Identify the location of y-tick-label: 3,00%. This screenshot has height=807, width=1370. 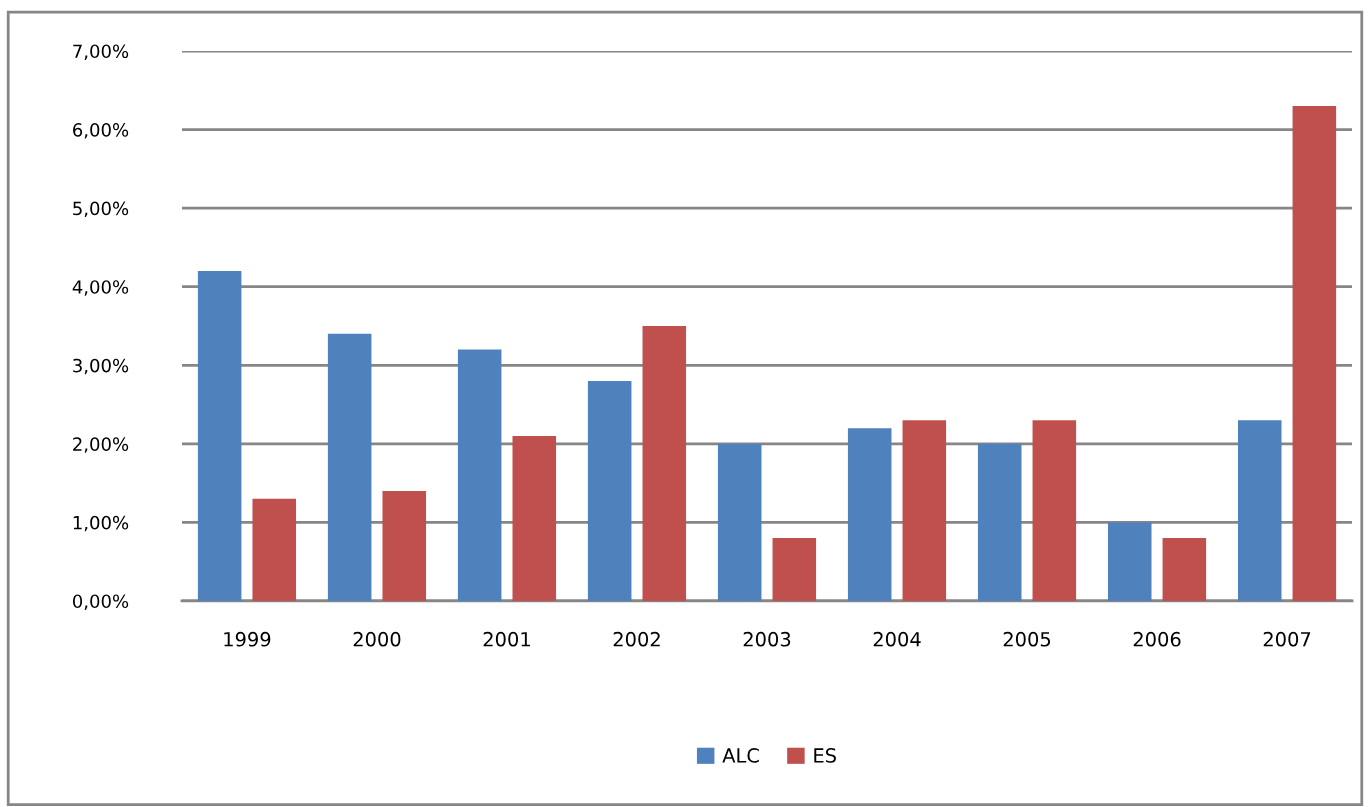
(101, 366).